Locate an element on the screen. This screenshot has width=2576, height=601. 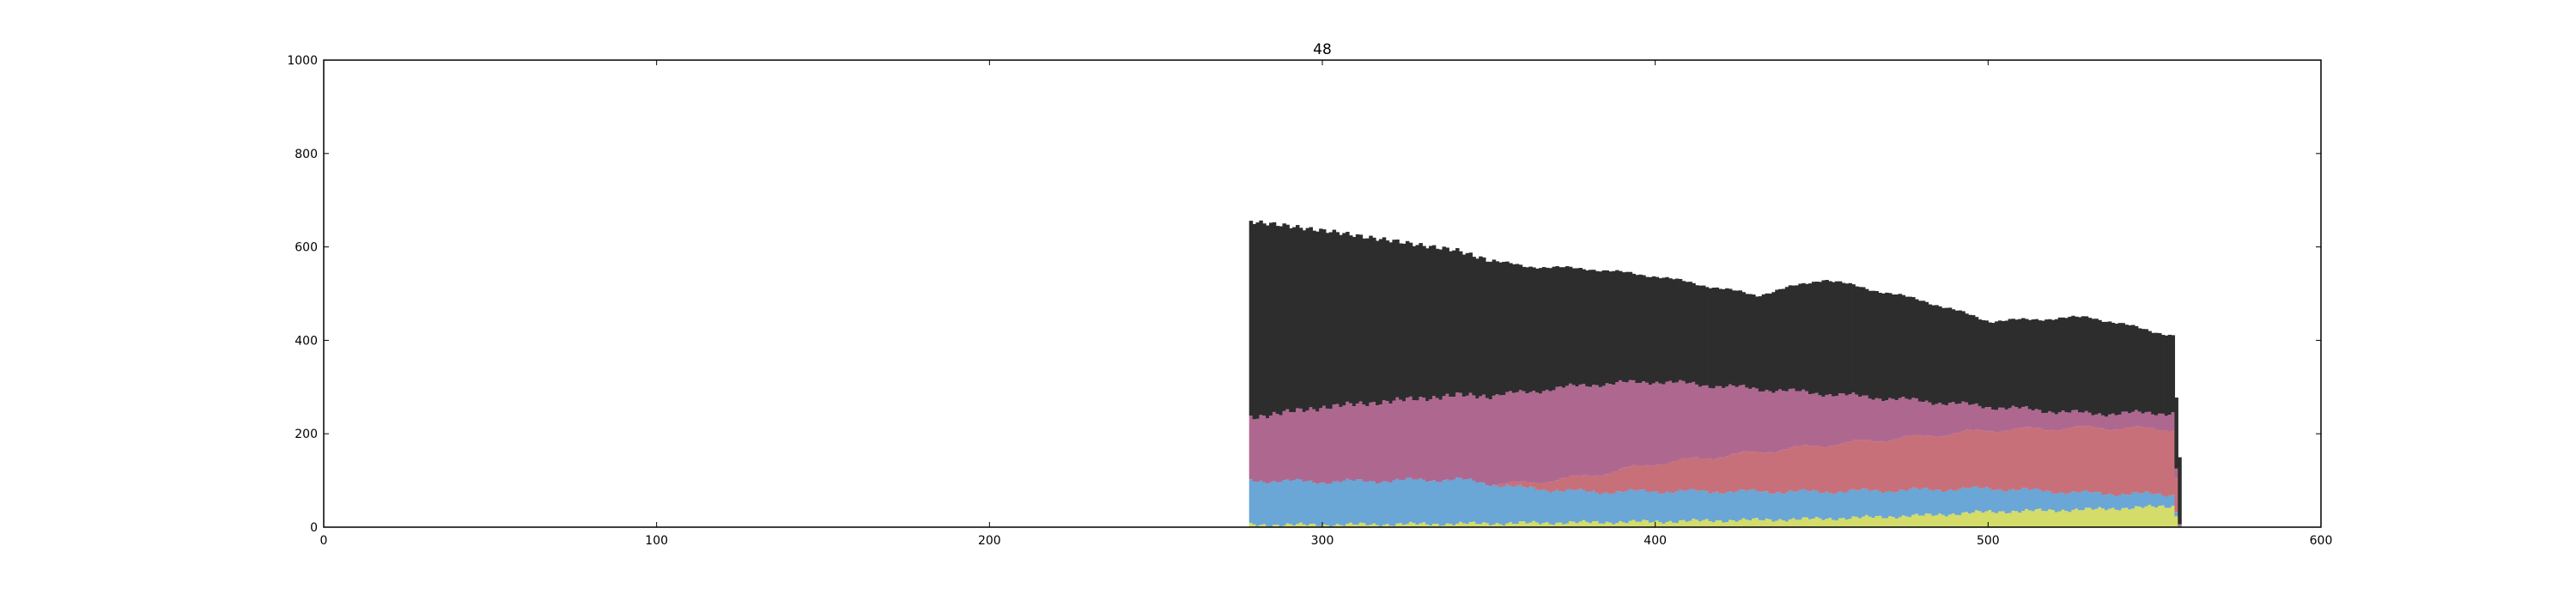
x-tick-label: 600 is located at coordinates (2321, 541).